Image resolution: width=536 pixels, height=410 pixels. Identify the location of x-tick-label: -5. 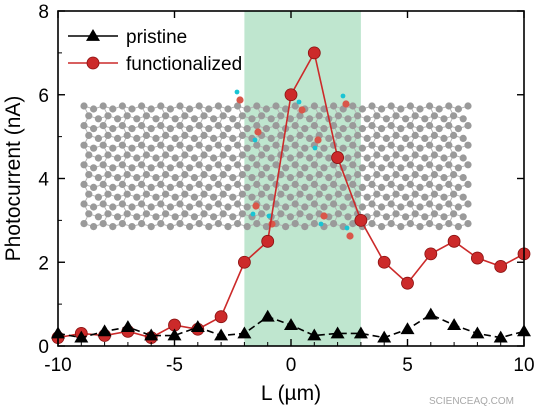
(174, 365).